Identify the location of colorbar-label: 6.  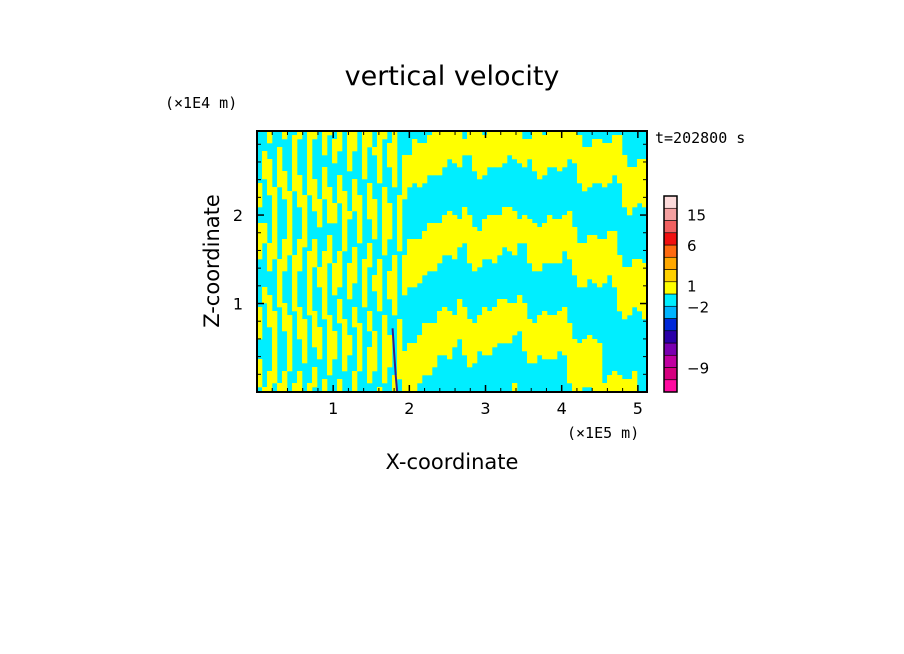
(692, 246).